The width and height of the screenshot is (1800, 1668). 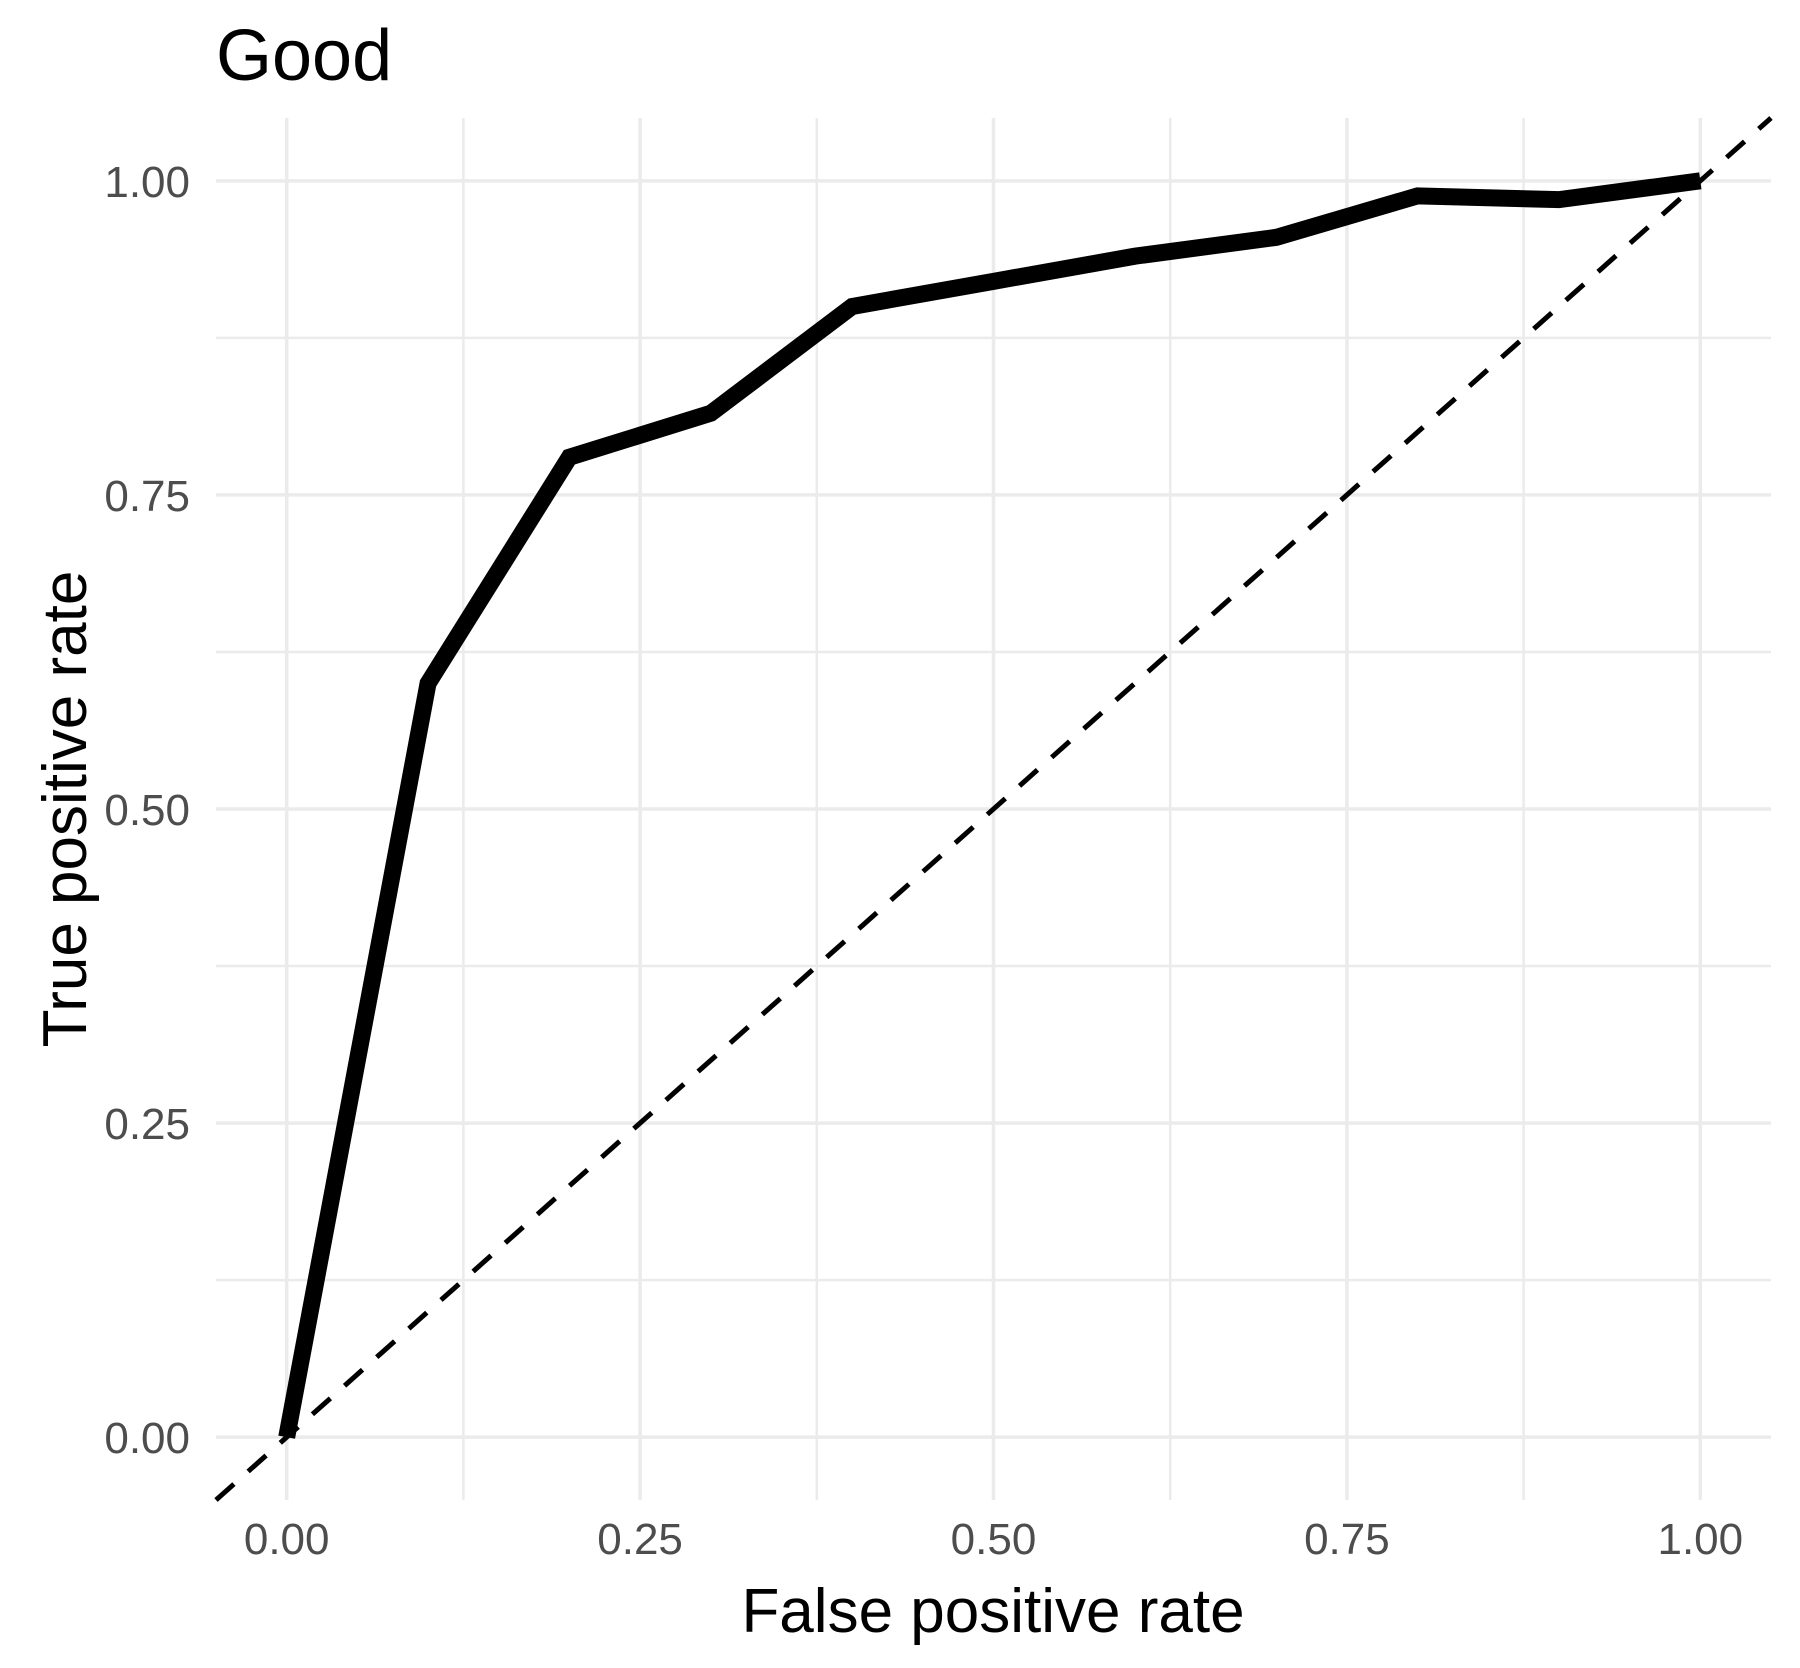 What do you see at coordinates (1347, 1539) in the screenshot?
I see `x-tick-label: 0.75` at bounding box center [1347, 1539].